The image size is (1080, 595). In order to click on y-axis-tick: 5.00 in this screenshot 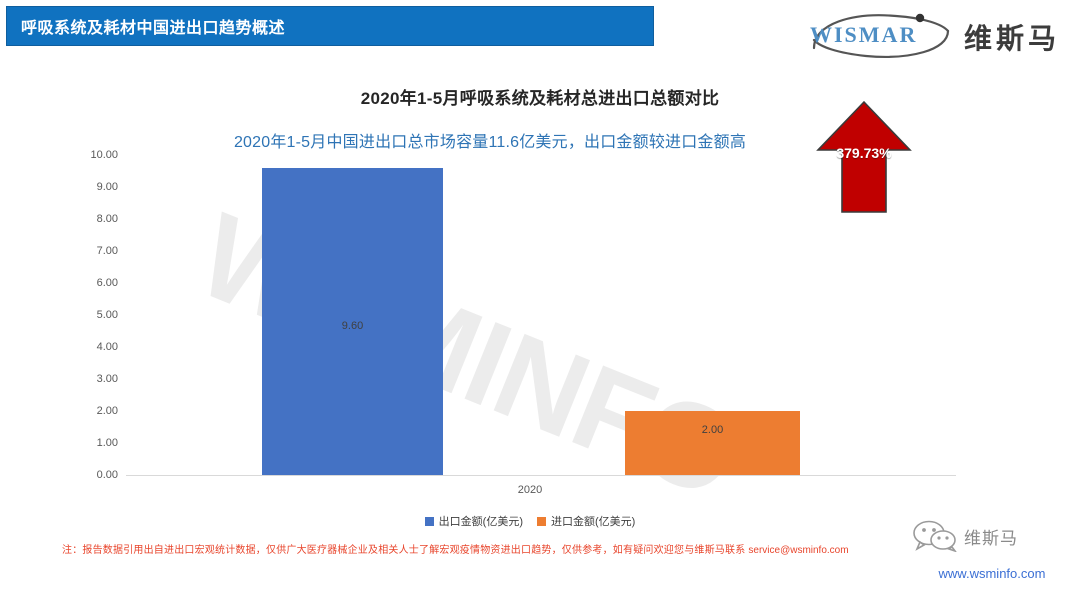, I will do `click(107, 315)`.